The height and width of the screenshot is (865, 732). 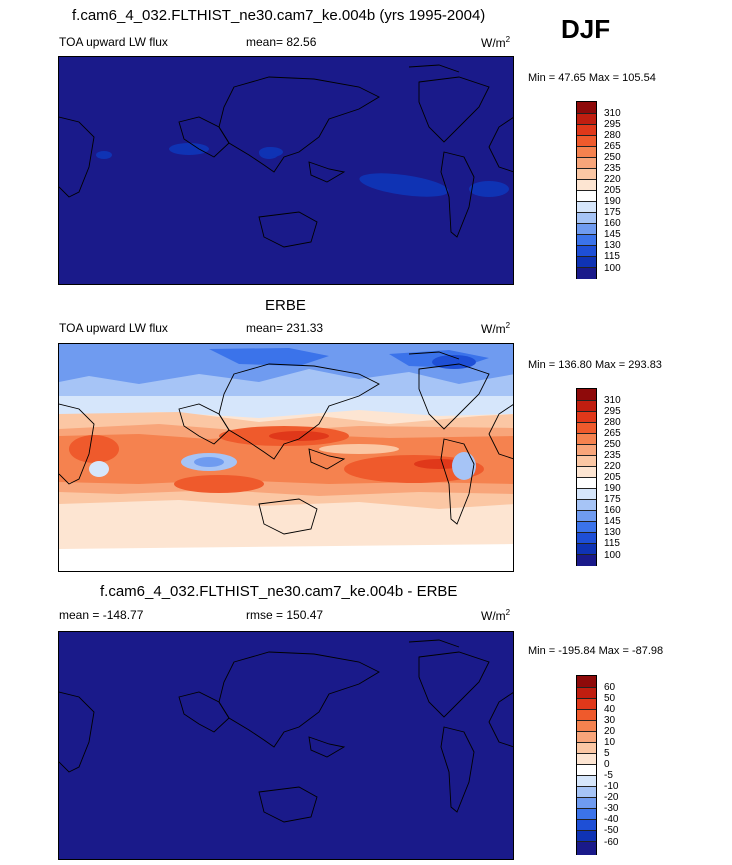 I want to click on panel1-cbar-label: 115, so click(x=612, y=256).